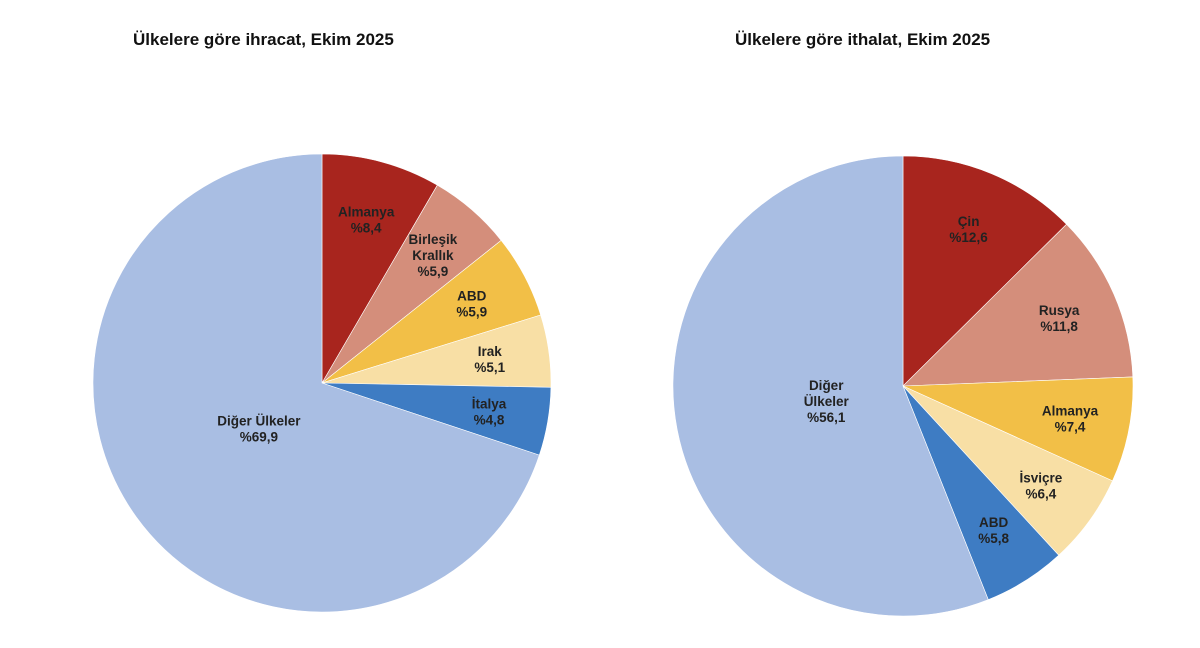 This screenshot has height=648, width=1200. Describe the element at coordinates (968, 229) in the screenshot. I see `import-slice-label-0: Çin %12,6` at that location.